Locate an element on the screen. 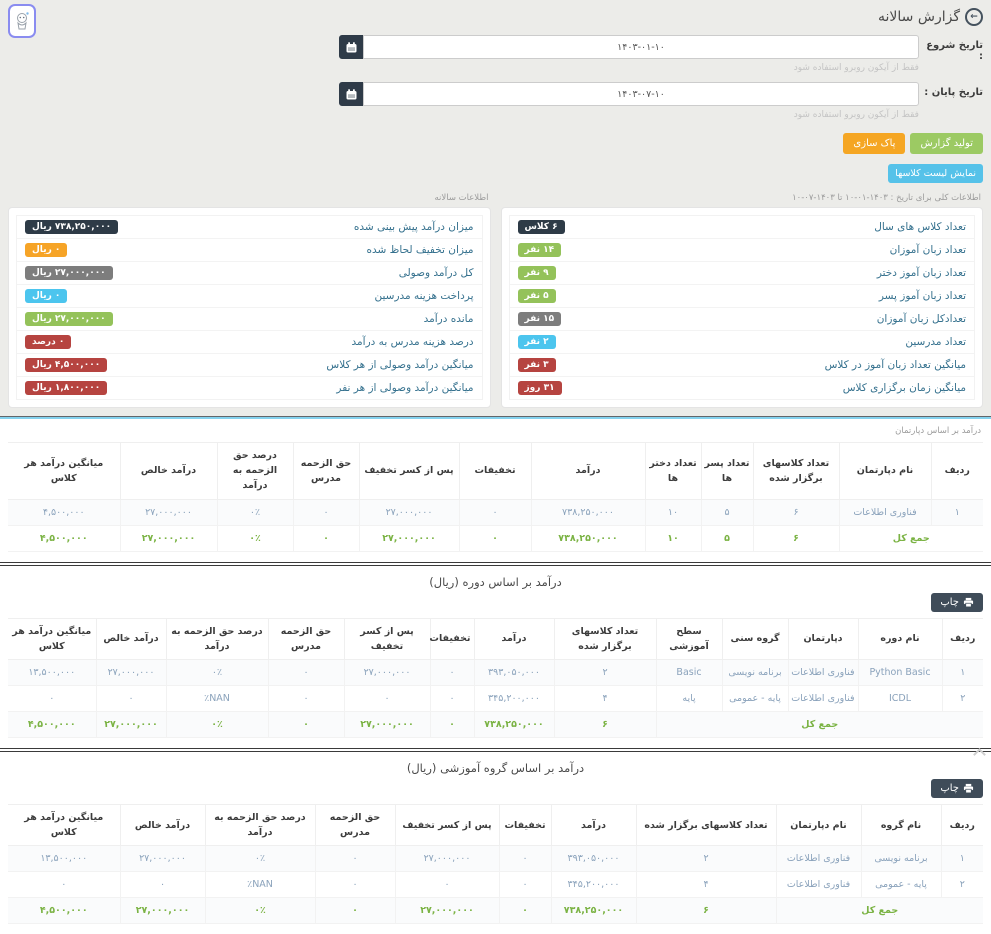 The height and width of the screenshot is (934, 991). column-header: درآمد is located at coordinates (593, 825).